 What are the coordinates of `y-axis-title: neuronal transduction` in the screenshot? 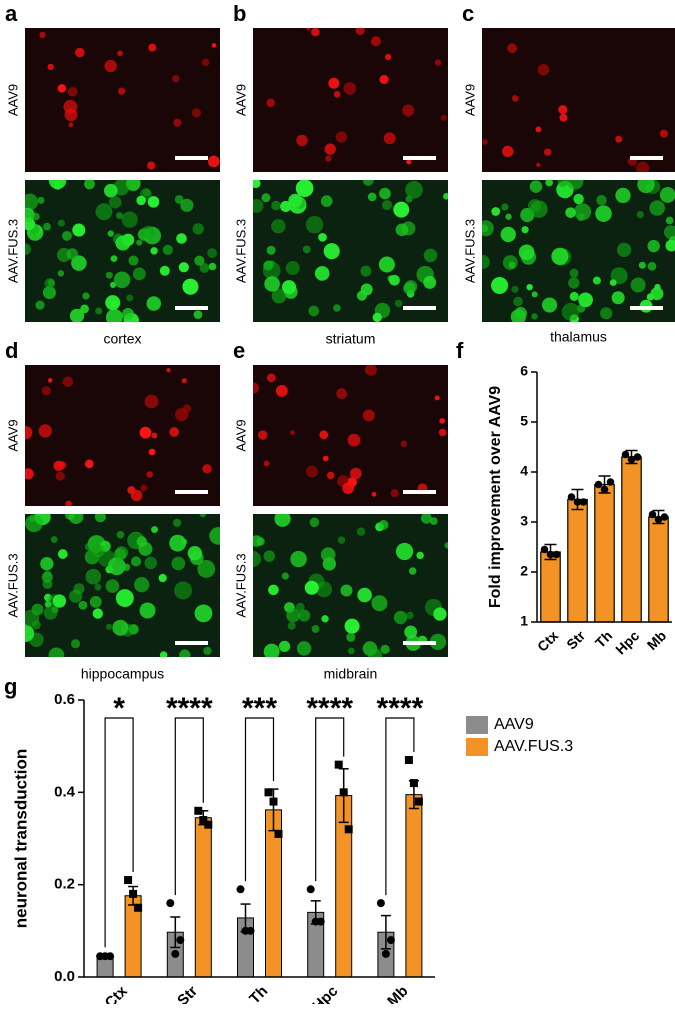 It's located at (20, 838).